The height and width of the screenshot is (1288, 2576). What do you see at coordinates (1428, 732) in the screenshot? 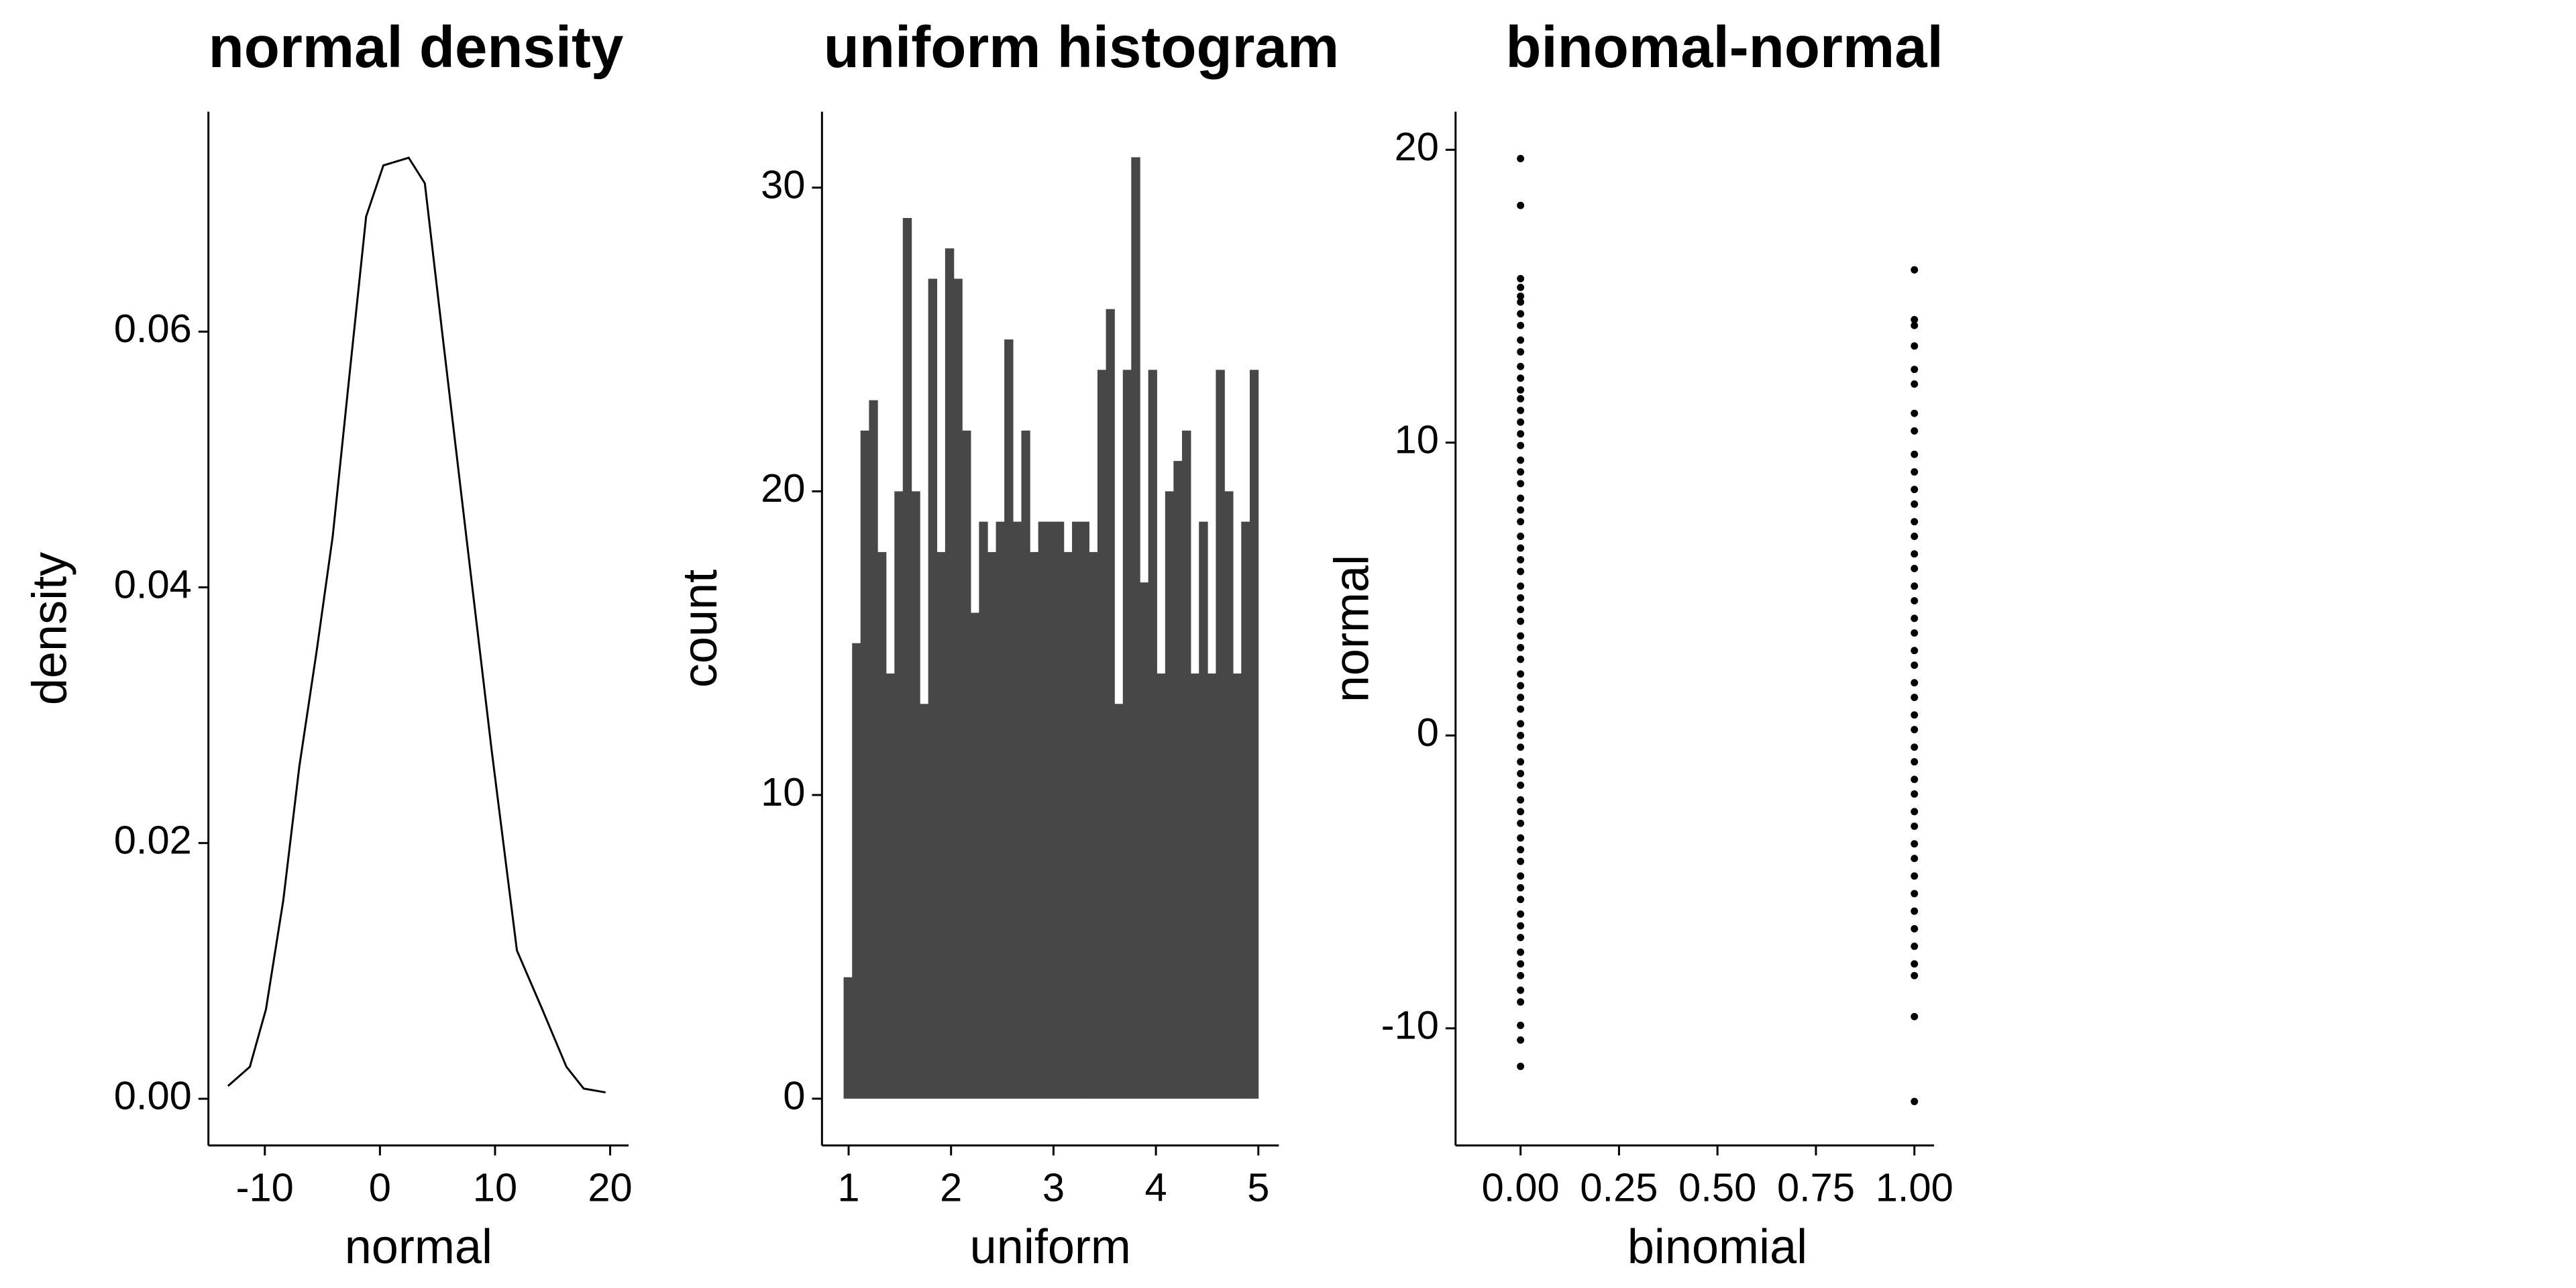
I see `y-tick-label: 0` at bounding box center [1428, 732].